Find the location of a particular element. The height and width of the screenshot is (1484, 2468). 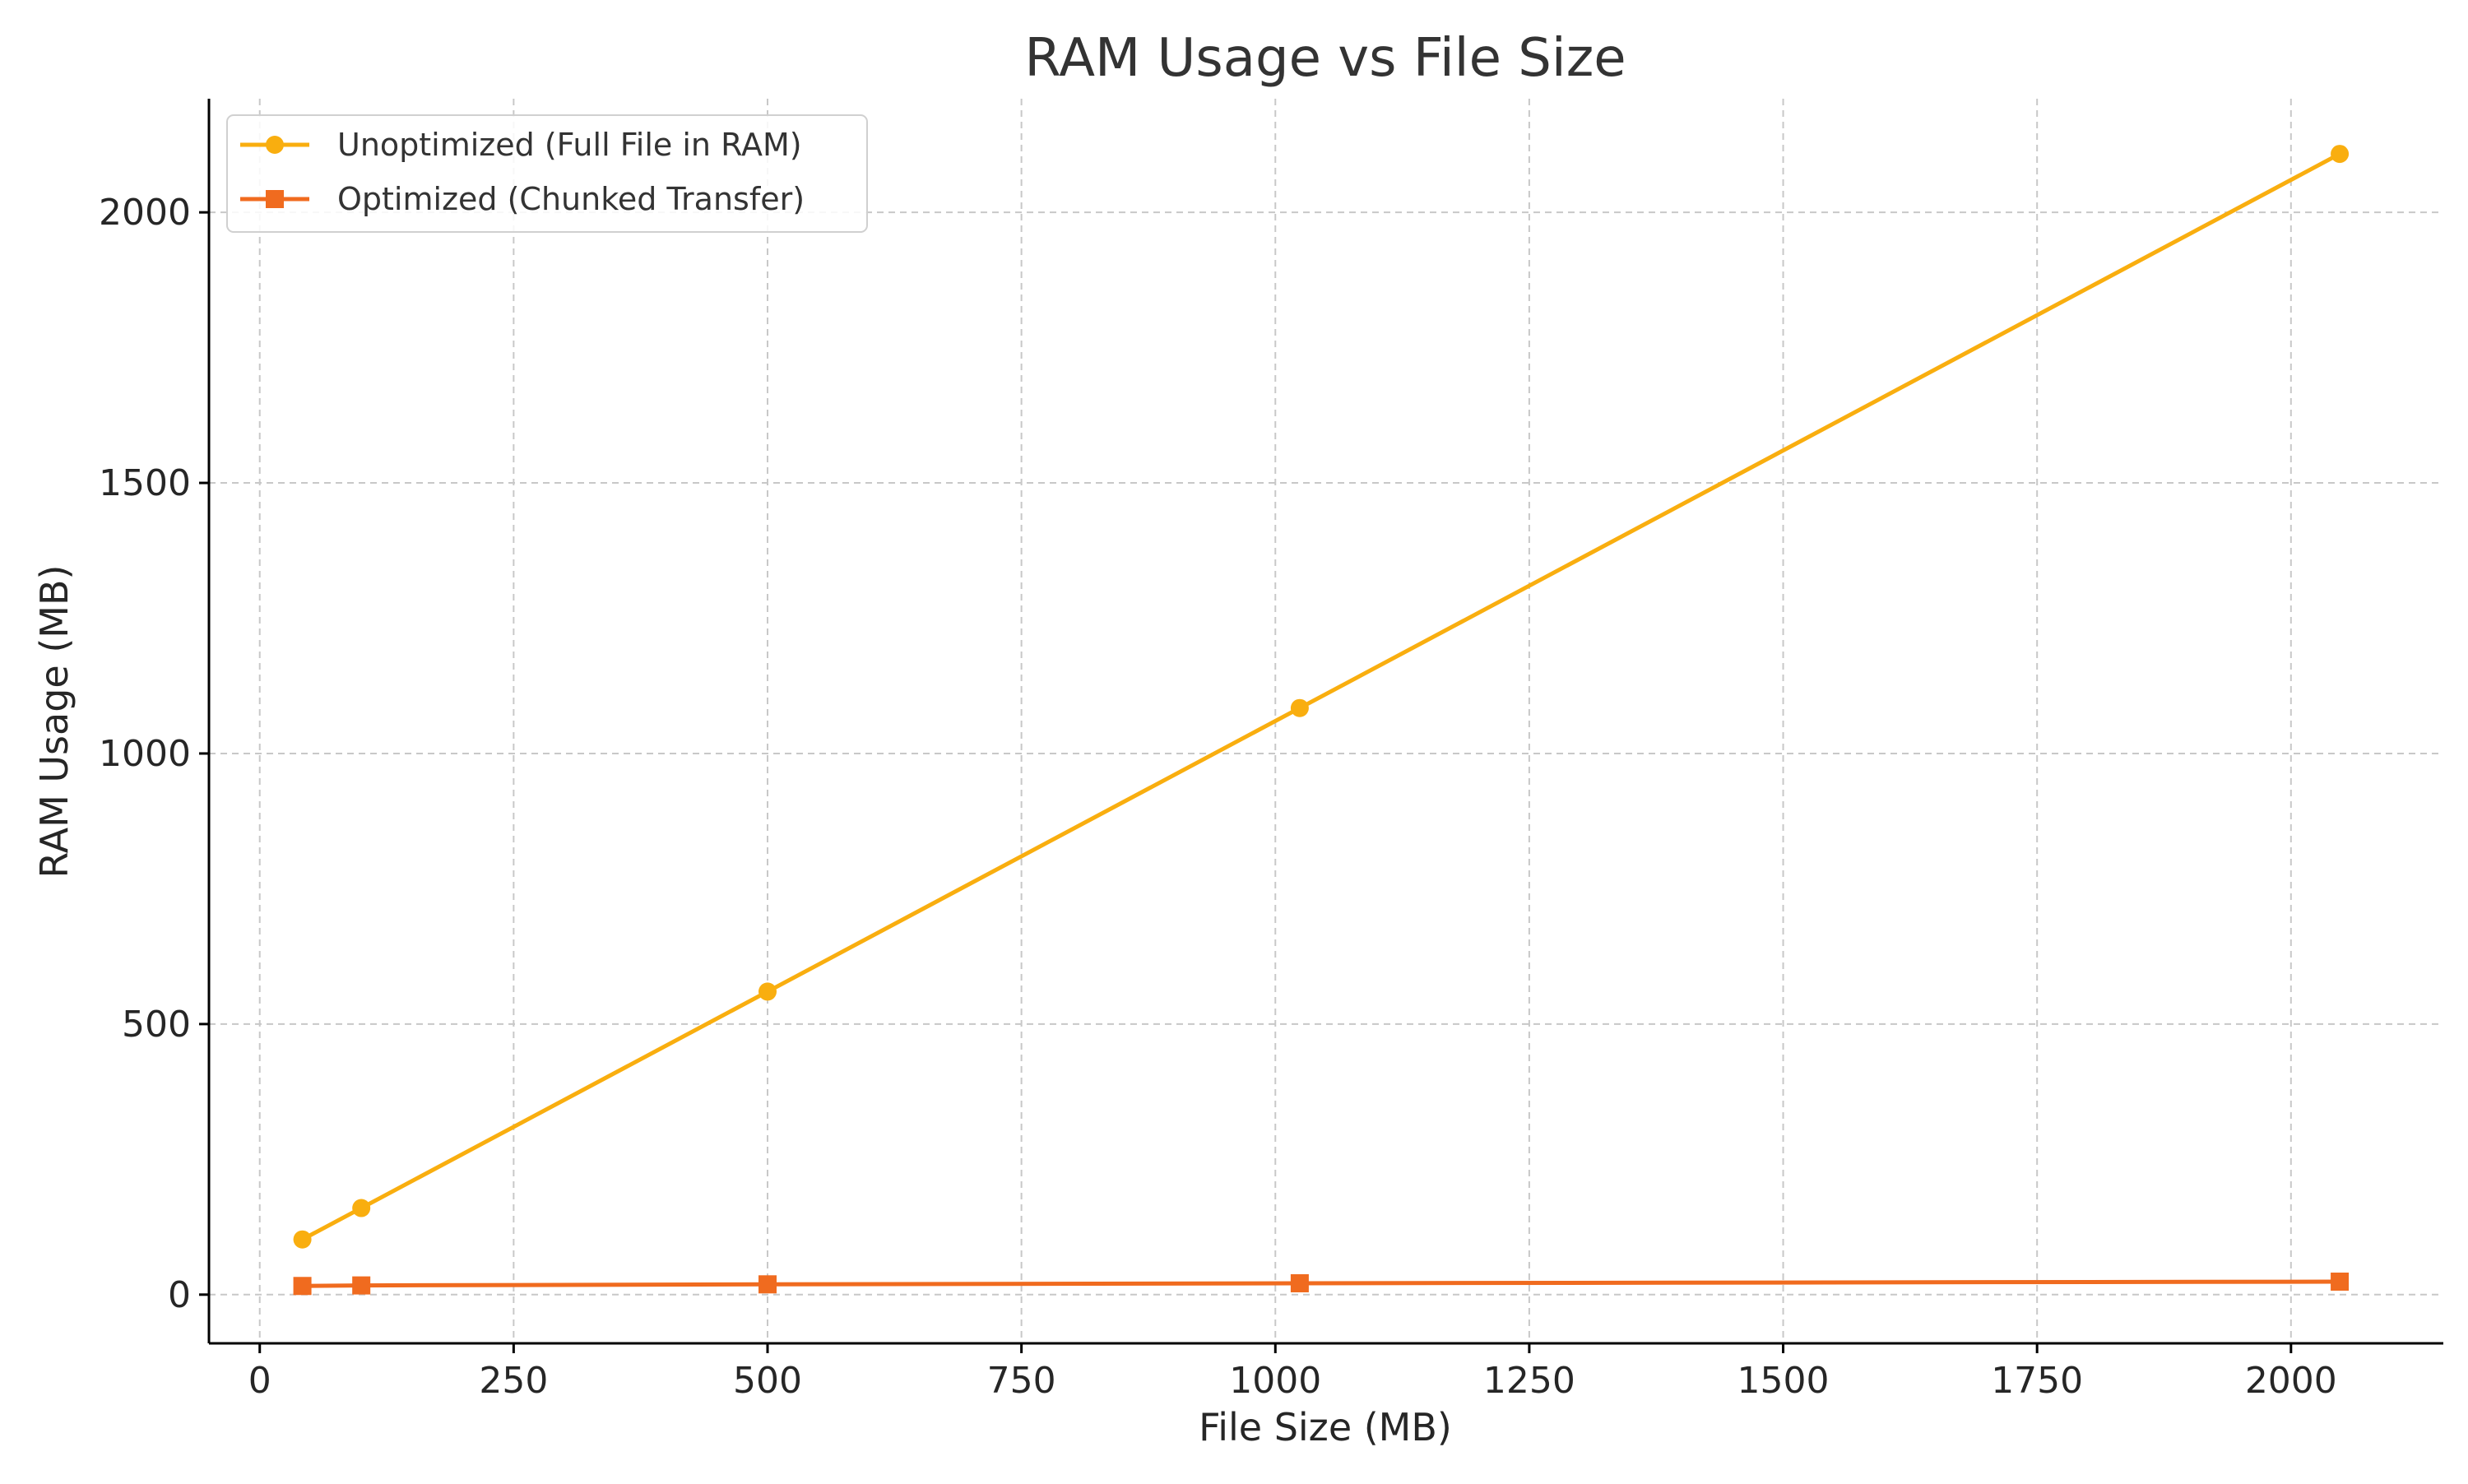

legend-box is located at coordinates (547, 173).